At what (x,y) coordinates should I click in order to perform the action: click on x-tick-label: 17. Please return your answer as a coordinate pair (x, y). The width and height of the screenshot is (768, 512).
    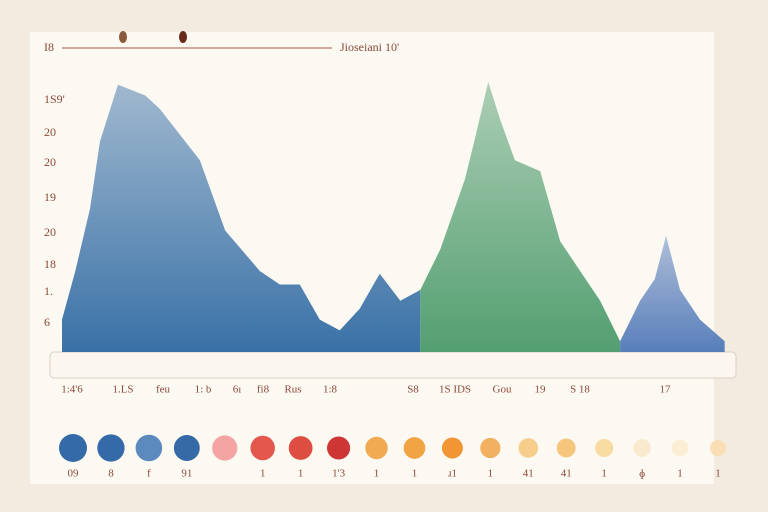
    Looking at the image, I should click on (666, 390).